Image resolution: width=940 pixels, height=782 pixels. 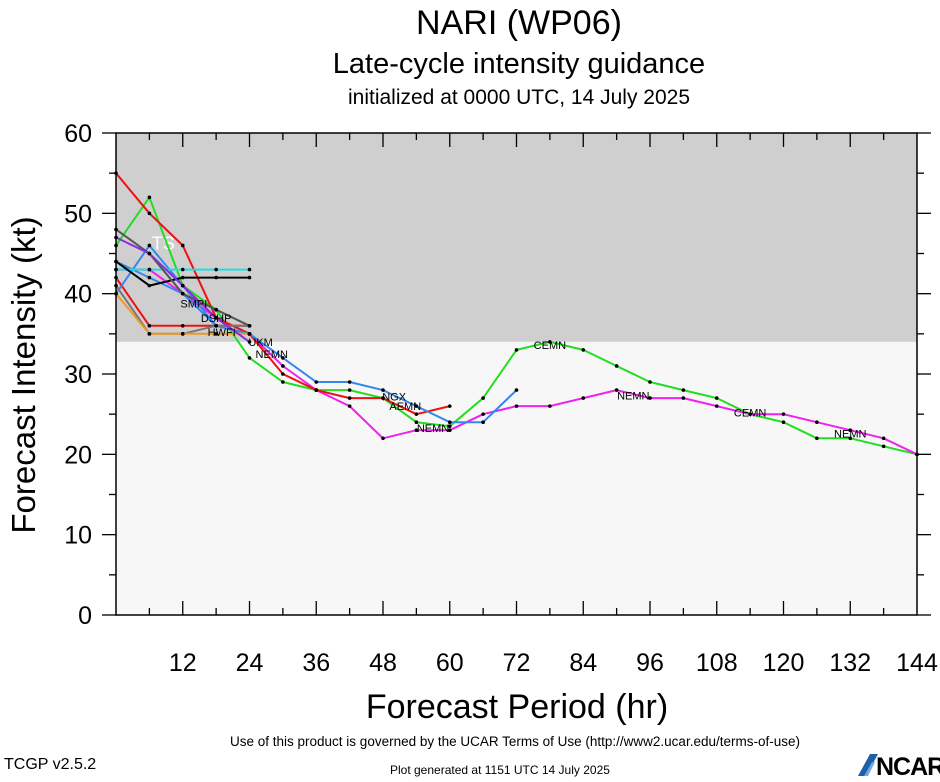 What do you see at coordinates (78, 455) in the screenshot?
I see `y-tick-label-20: 20` at bounding box center [78, 455].